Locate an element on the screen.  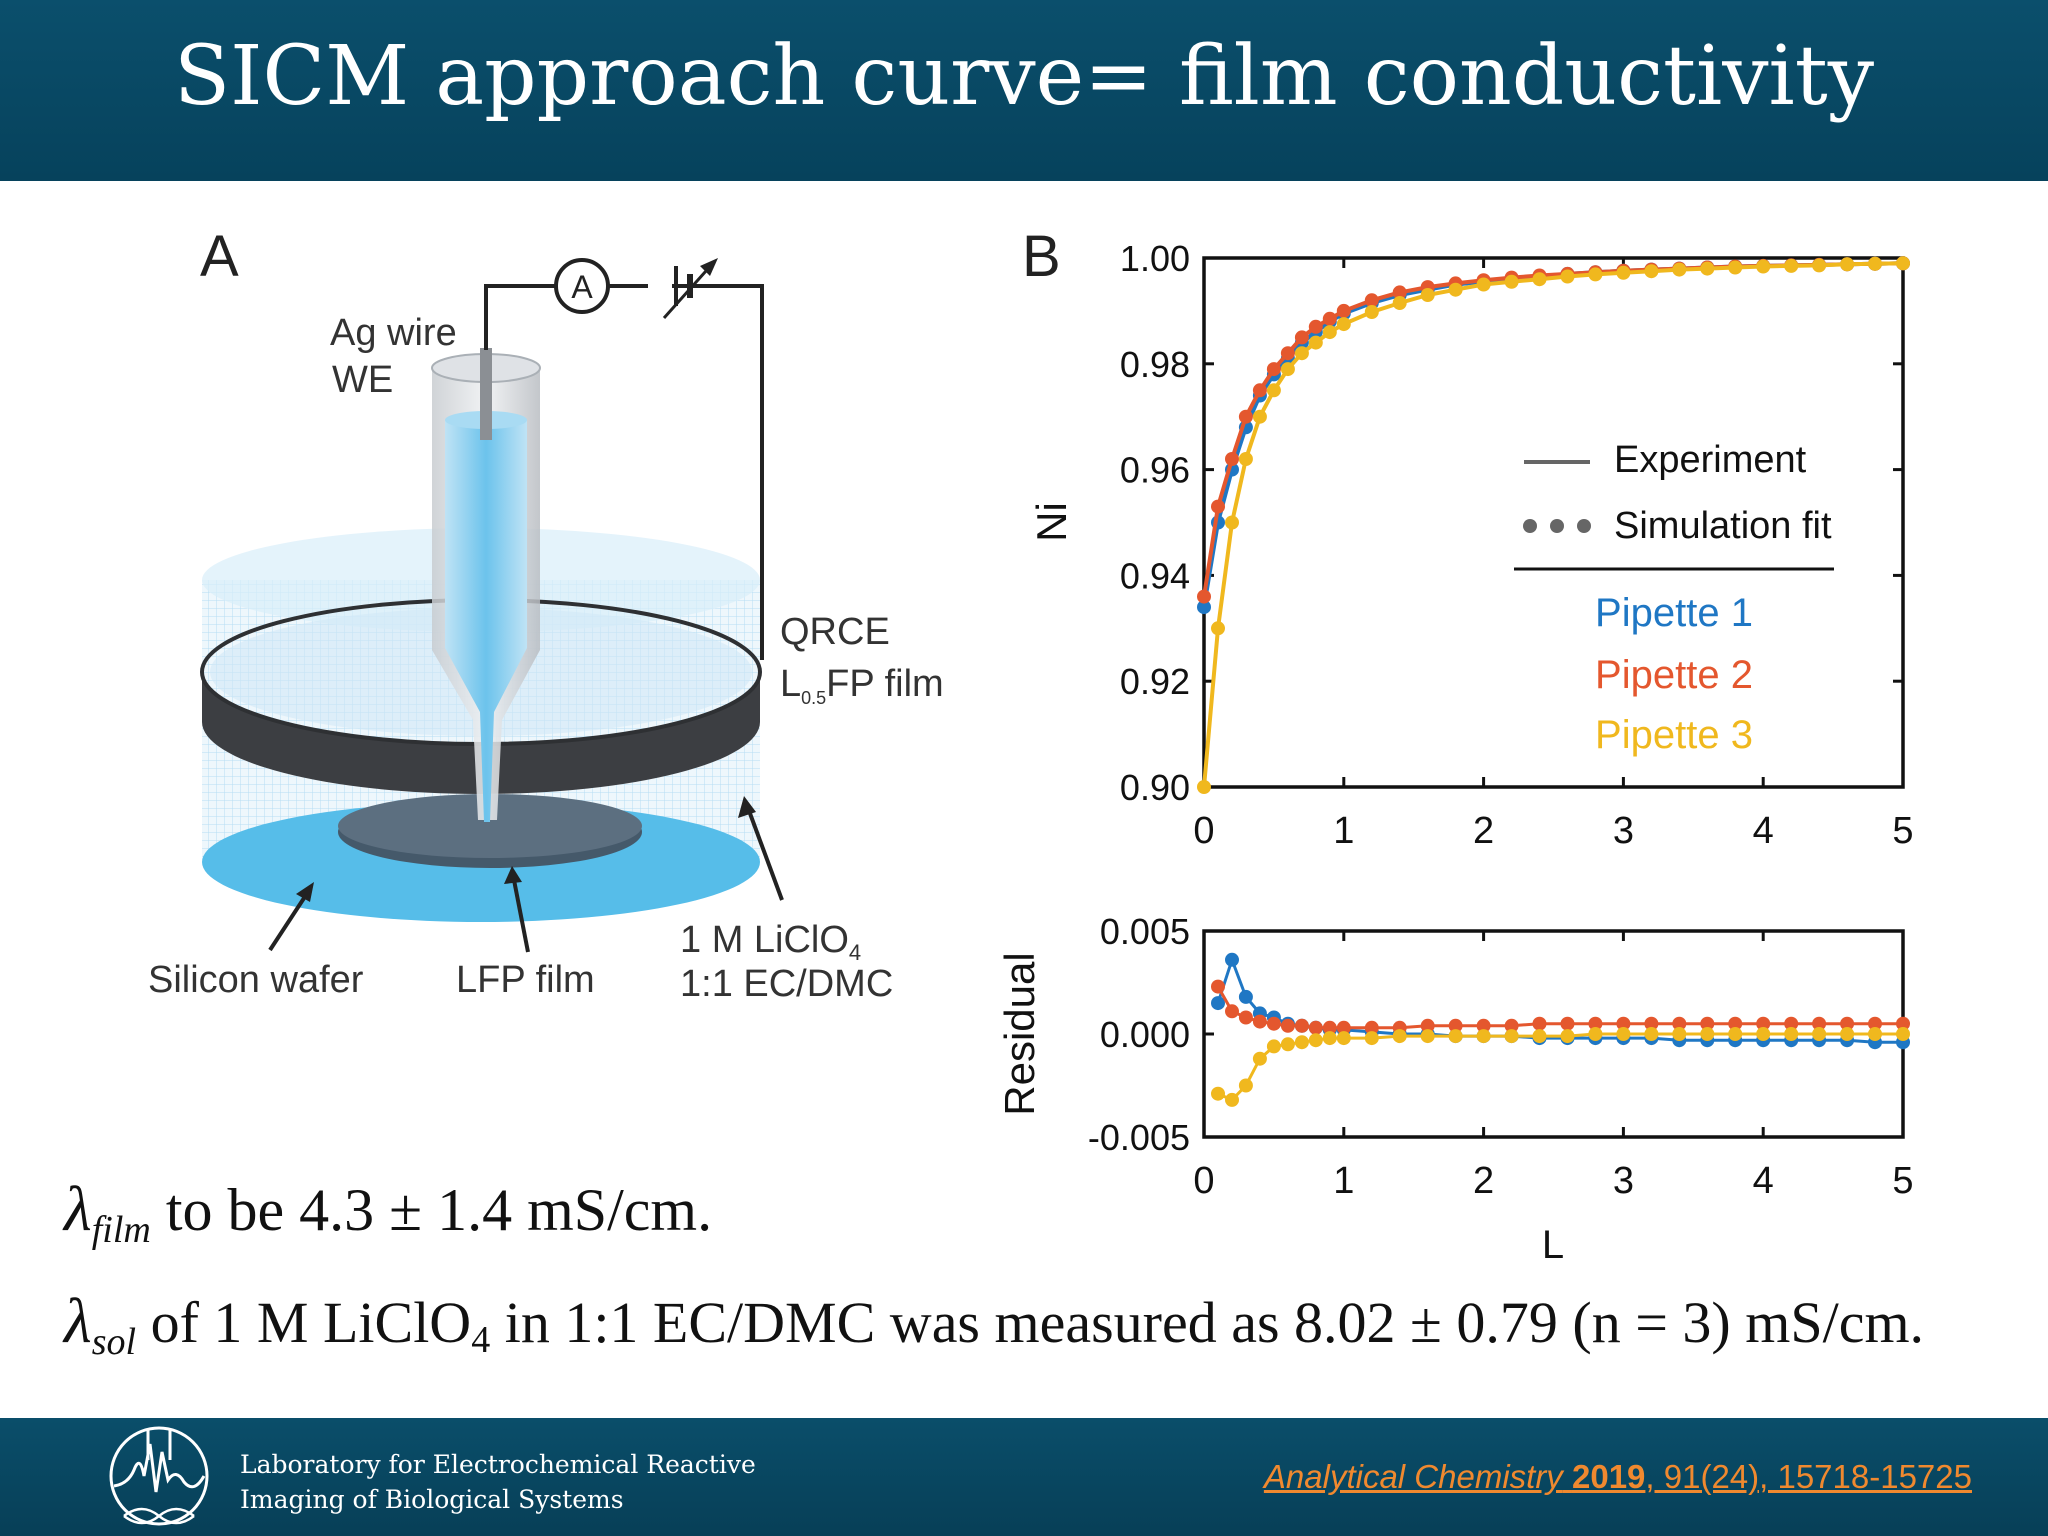
qrce-ring is located at coordinates (481, 733).